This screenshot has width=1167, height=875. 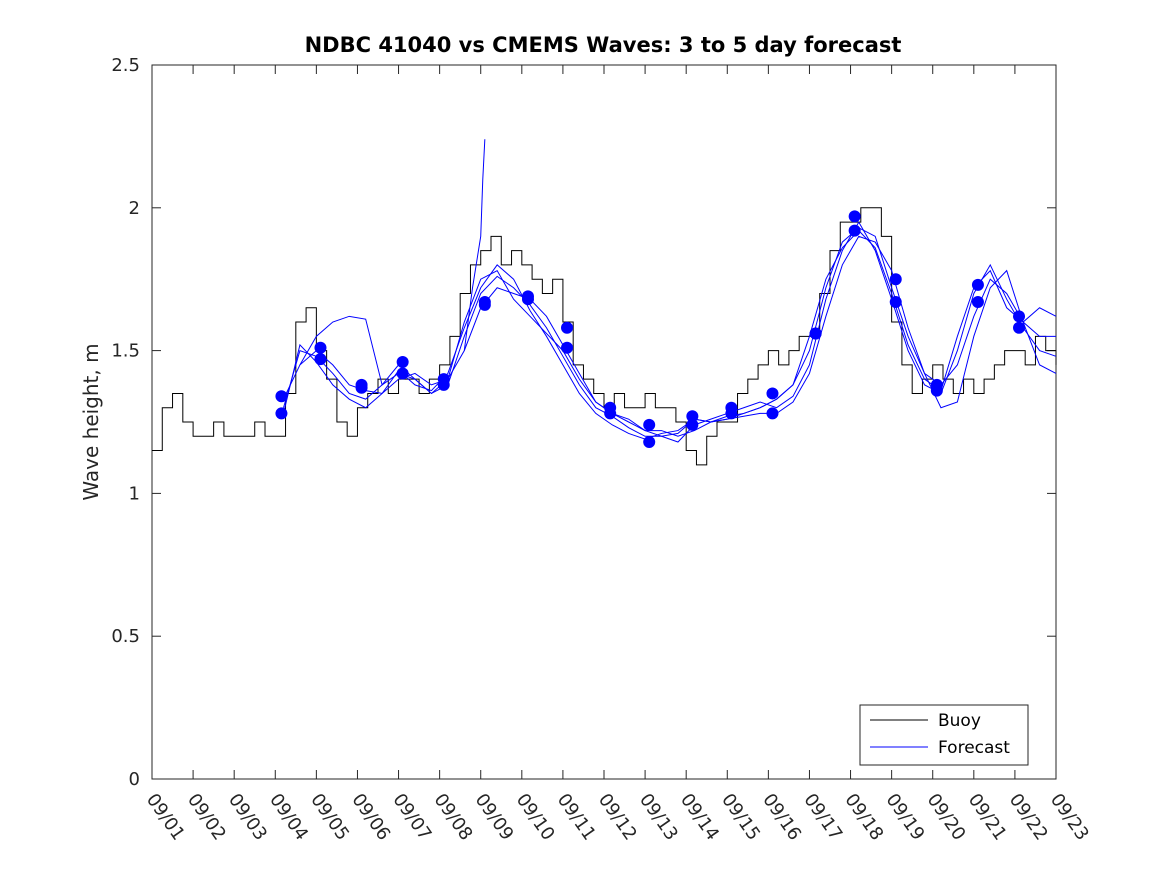 I want to click on x-tick-label: 09/12, so click(x=617, y=817).